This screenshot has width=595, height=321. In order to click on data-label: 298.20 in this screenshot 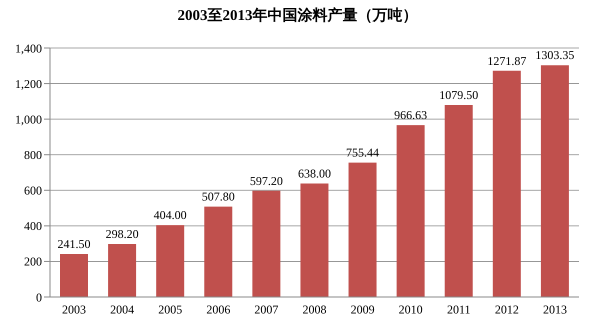, I will do `click(122, 233)`.